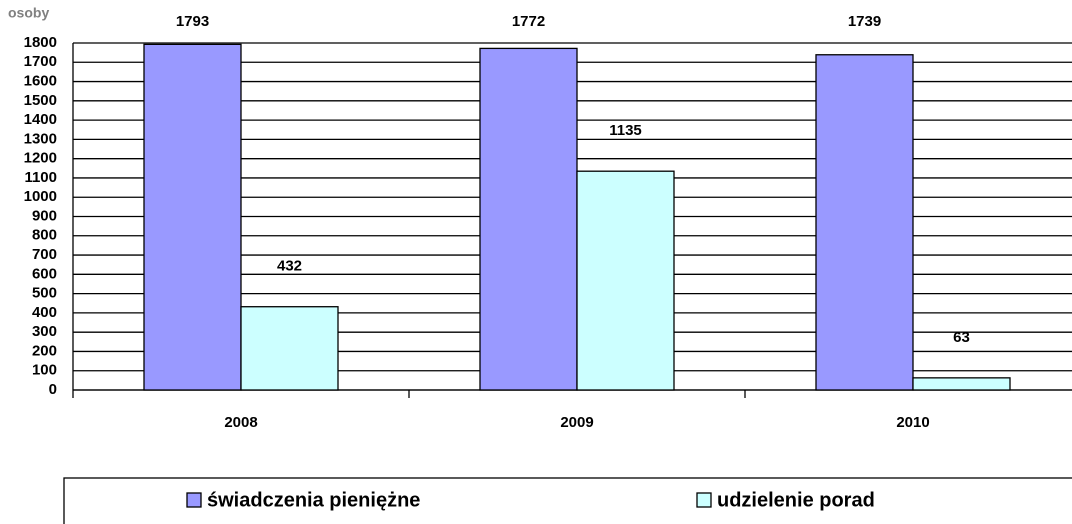 The height and width of the screenshot is (524, 1072). I want to click on y-tick-label: 1700, so click(40, 61).